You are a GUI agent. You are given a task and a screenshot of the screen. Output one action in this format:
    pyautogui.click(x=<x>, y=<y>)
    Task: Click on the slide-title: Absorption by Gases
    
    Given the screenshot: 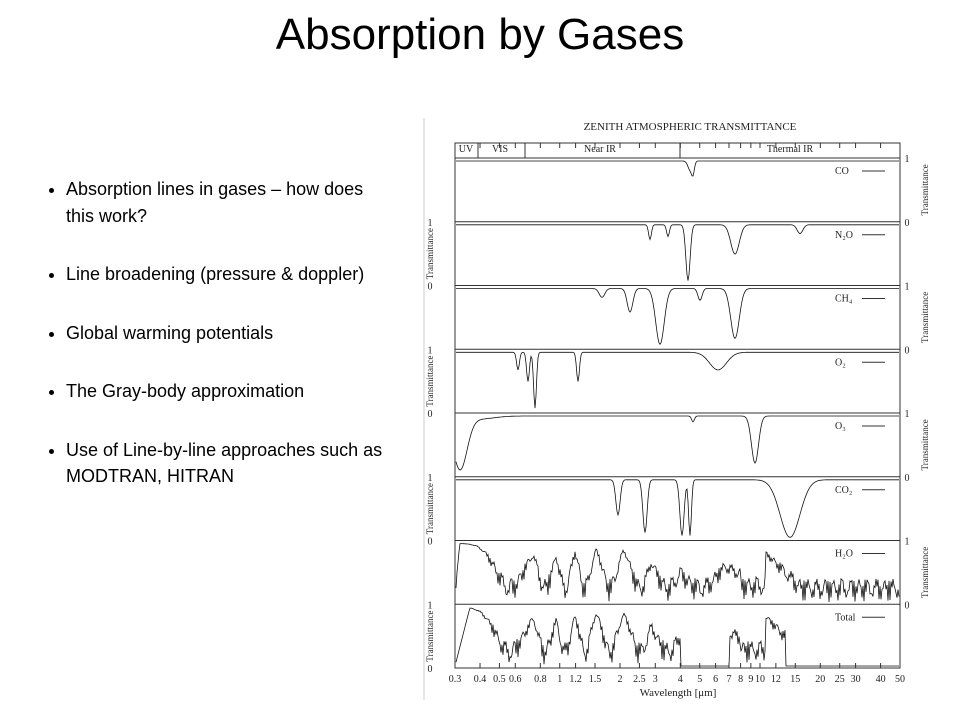 What is the action you would take?
    pyautogui.click(x=480, y=34)
    